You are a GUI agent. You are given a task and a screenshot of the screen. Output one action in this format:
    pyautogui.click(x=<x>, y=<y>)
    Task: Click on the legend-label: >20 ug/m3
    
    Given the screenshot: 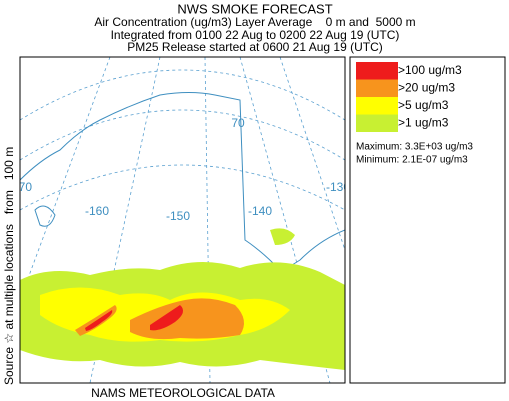 What is the action you would take?
    pyautogui.click(x=426, y=87)
    